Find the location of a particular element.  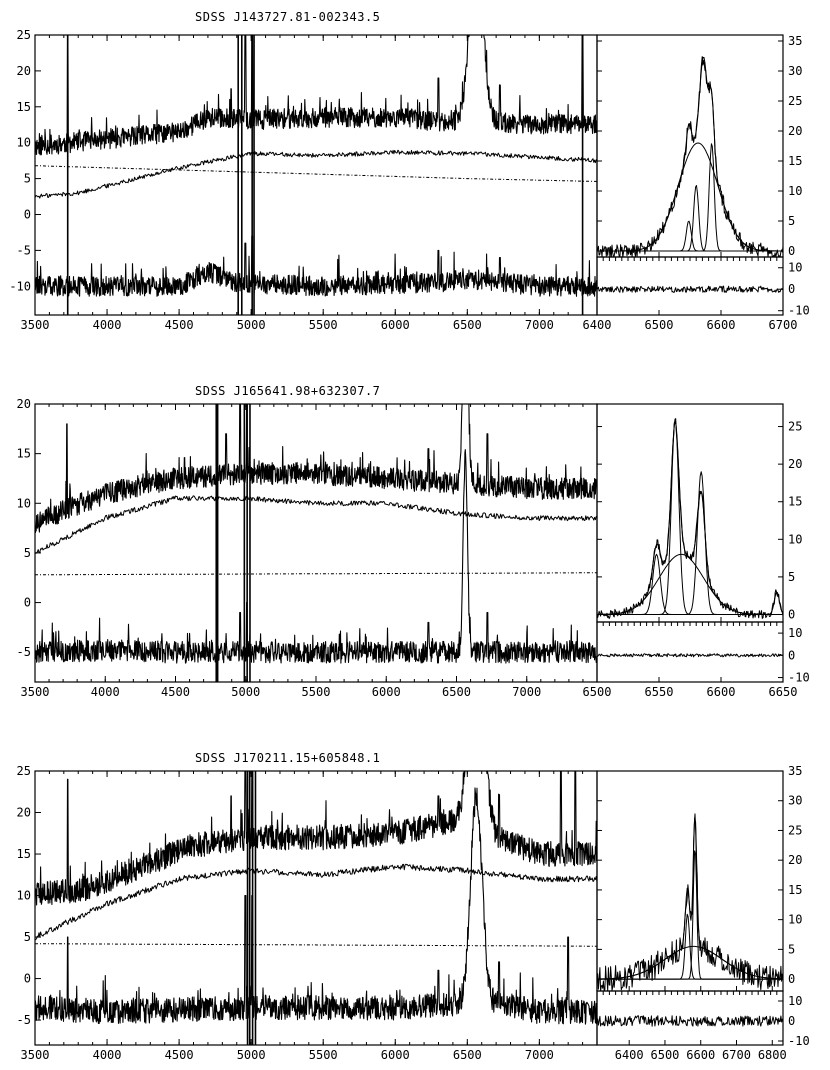

inset-line-fit: 6400 6500 6600 6700 6800 0 5 10 15 20 25 30 35 -10 0 10 is located at coordinates (703, 913).